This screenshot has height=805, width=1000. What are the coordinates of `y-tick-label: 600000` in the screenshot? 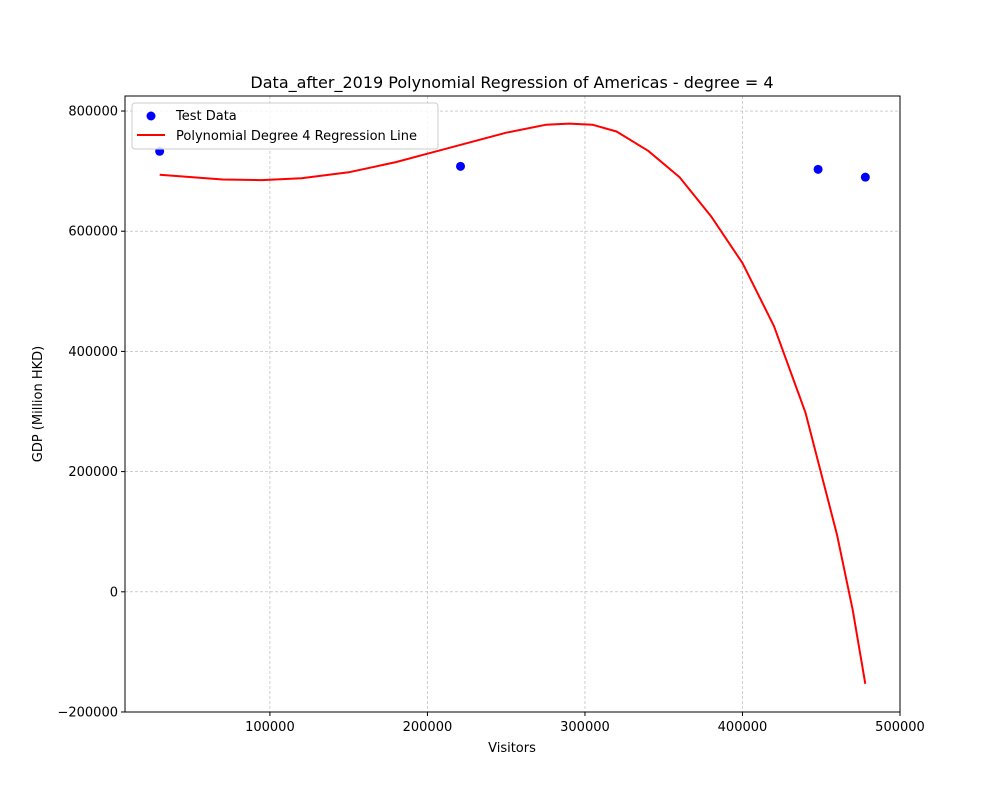 It's located at (93, 232).